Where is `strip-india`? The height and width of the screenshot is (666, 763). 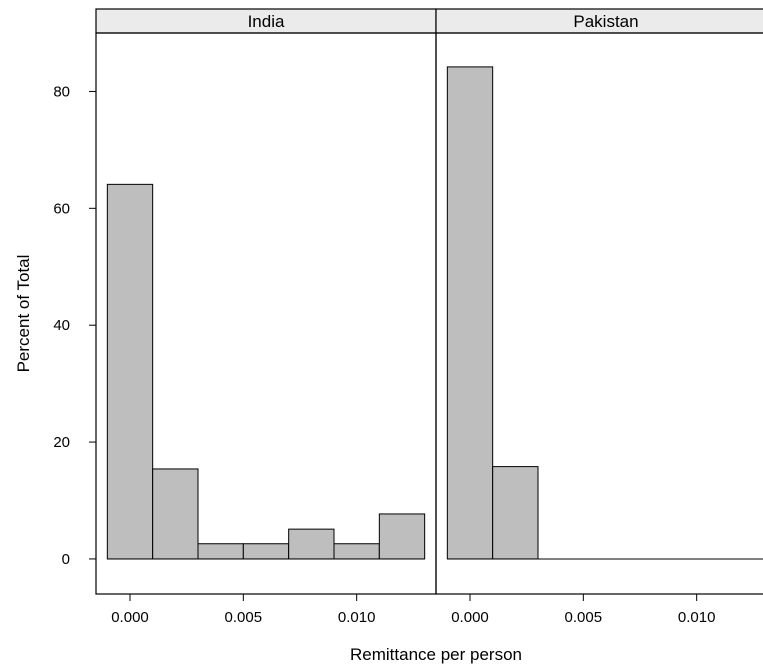 strip-india is located at coordinates (266, 21).